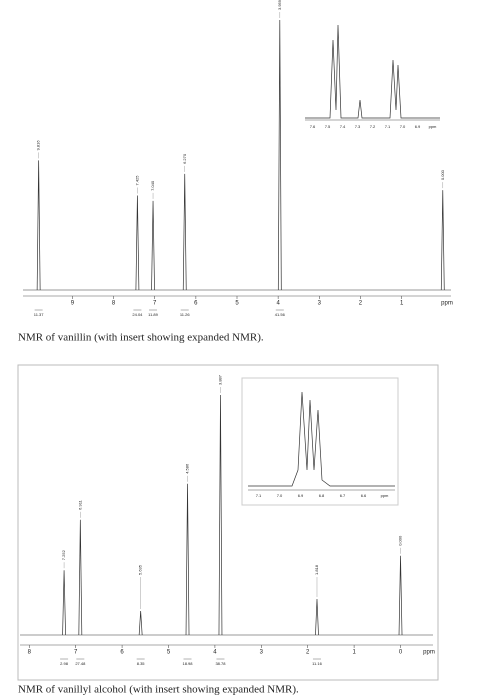  Describe the element at coordinates (63, 554) in the screenshot. I see `peak-label: 7.252` at that location.